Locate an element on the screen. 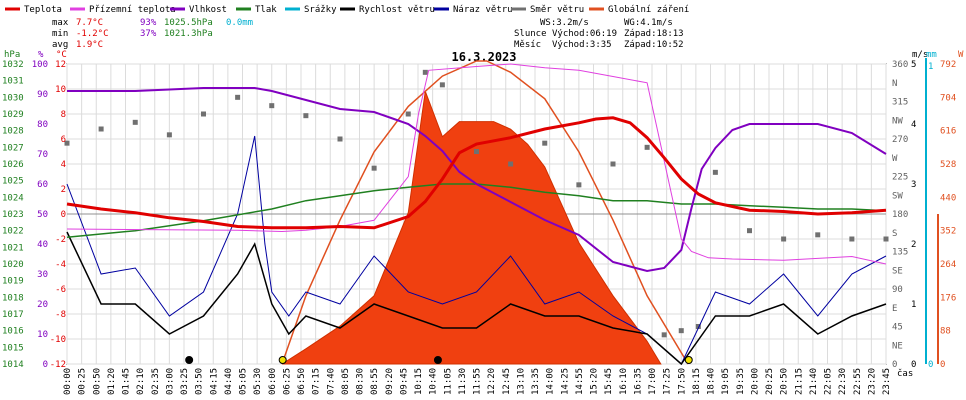  tick-degc: 10 is located at coordinates (60, 90).